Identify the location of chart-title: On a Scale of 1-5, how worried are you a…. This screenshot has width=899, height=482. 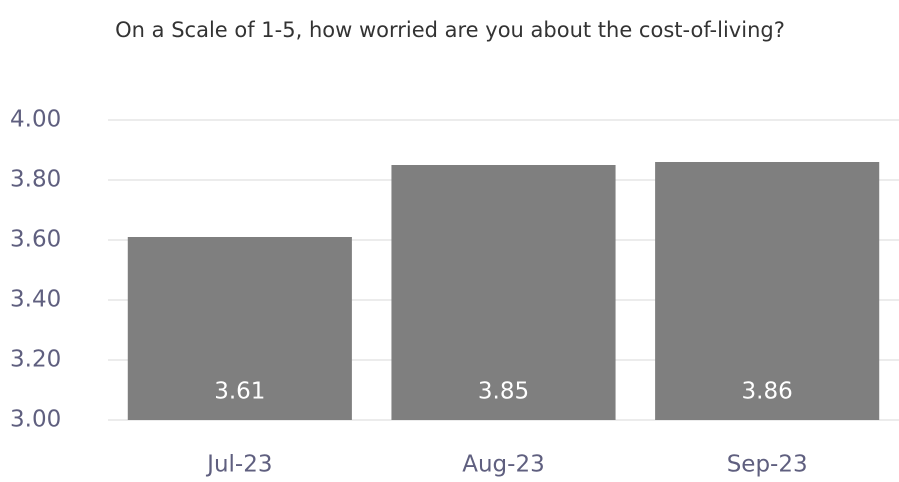
(450, 30).